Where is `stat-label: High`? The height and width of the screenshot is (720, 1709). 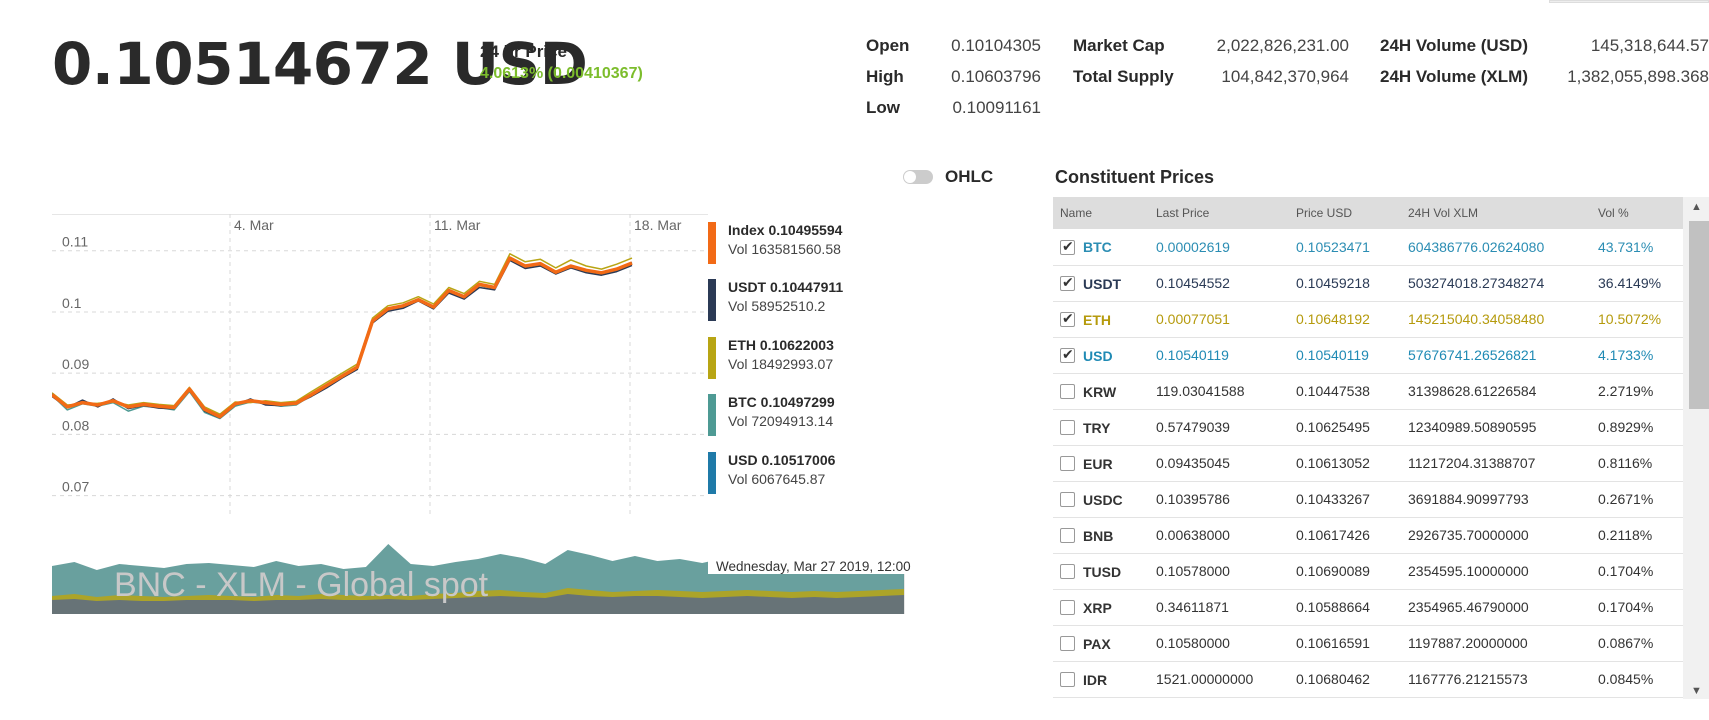
stat-label: High is located at coordinates (885, 76).